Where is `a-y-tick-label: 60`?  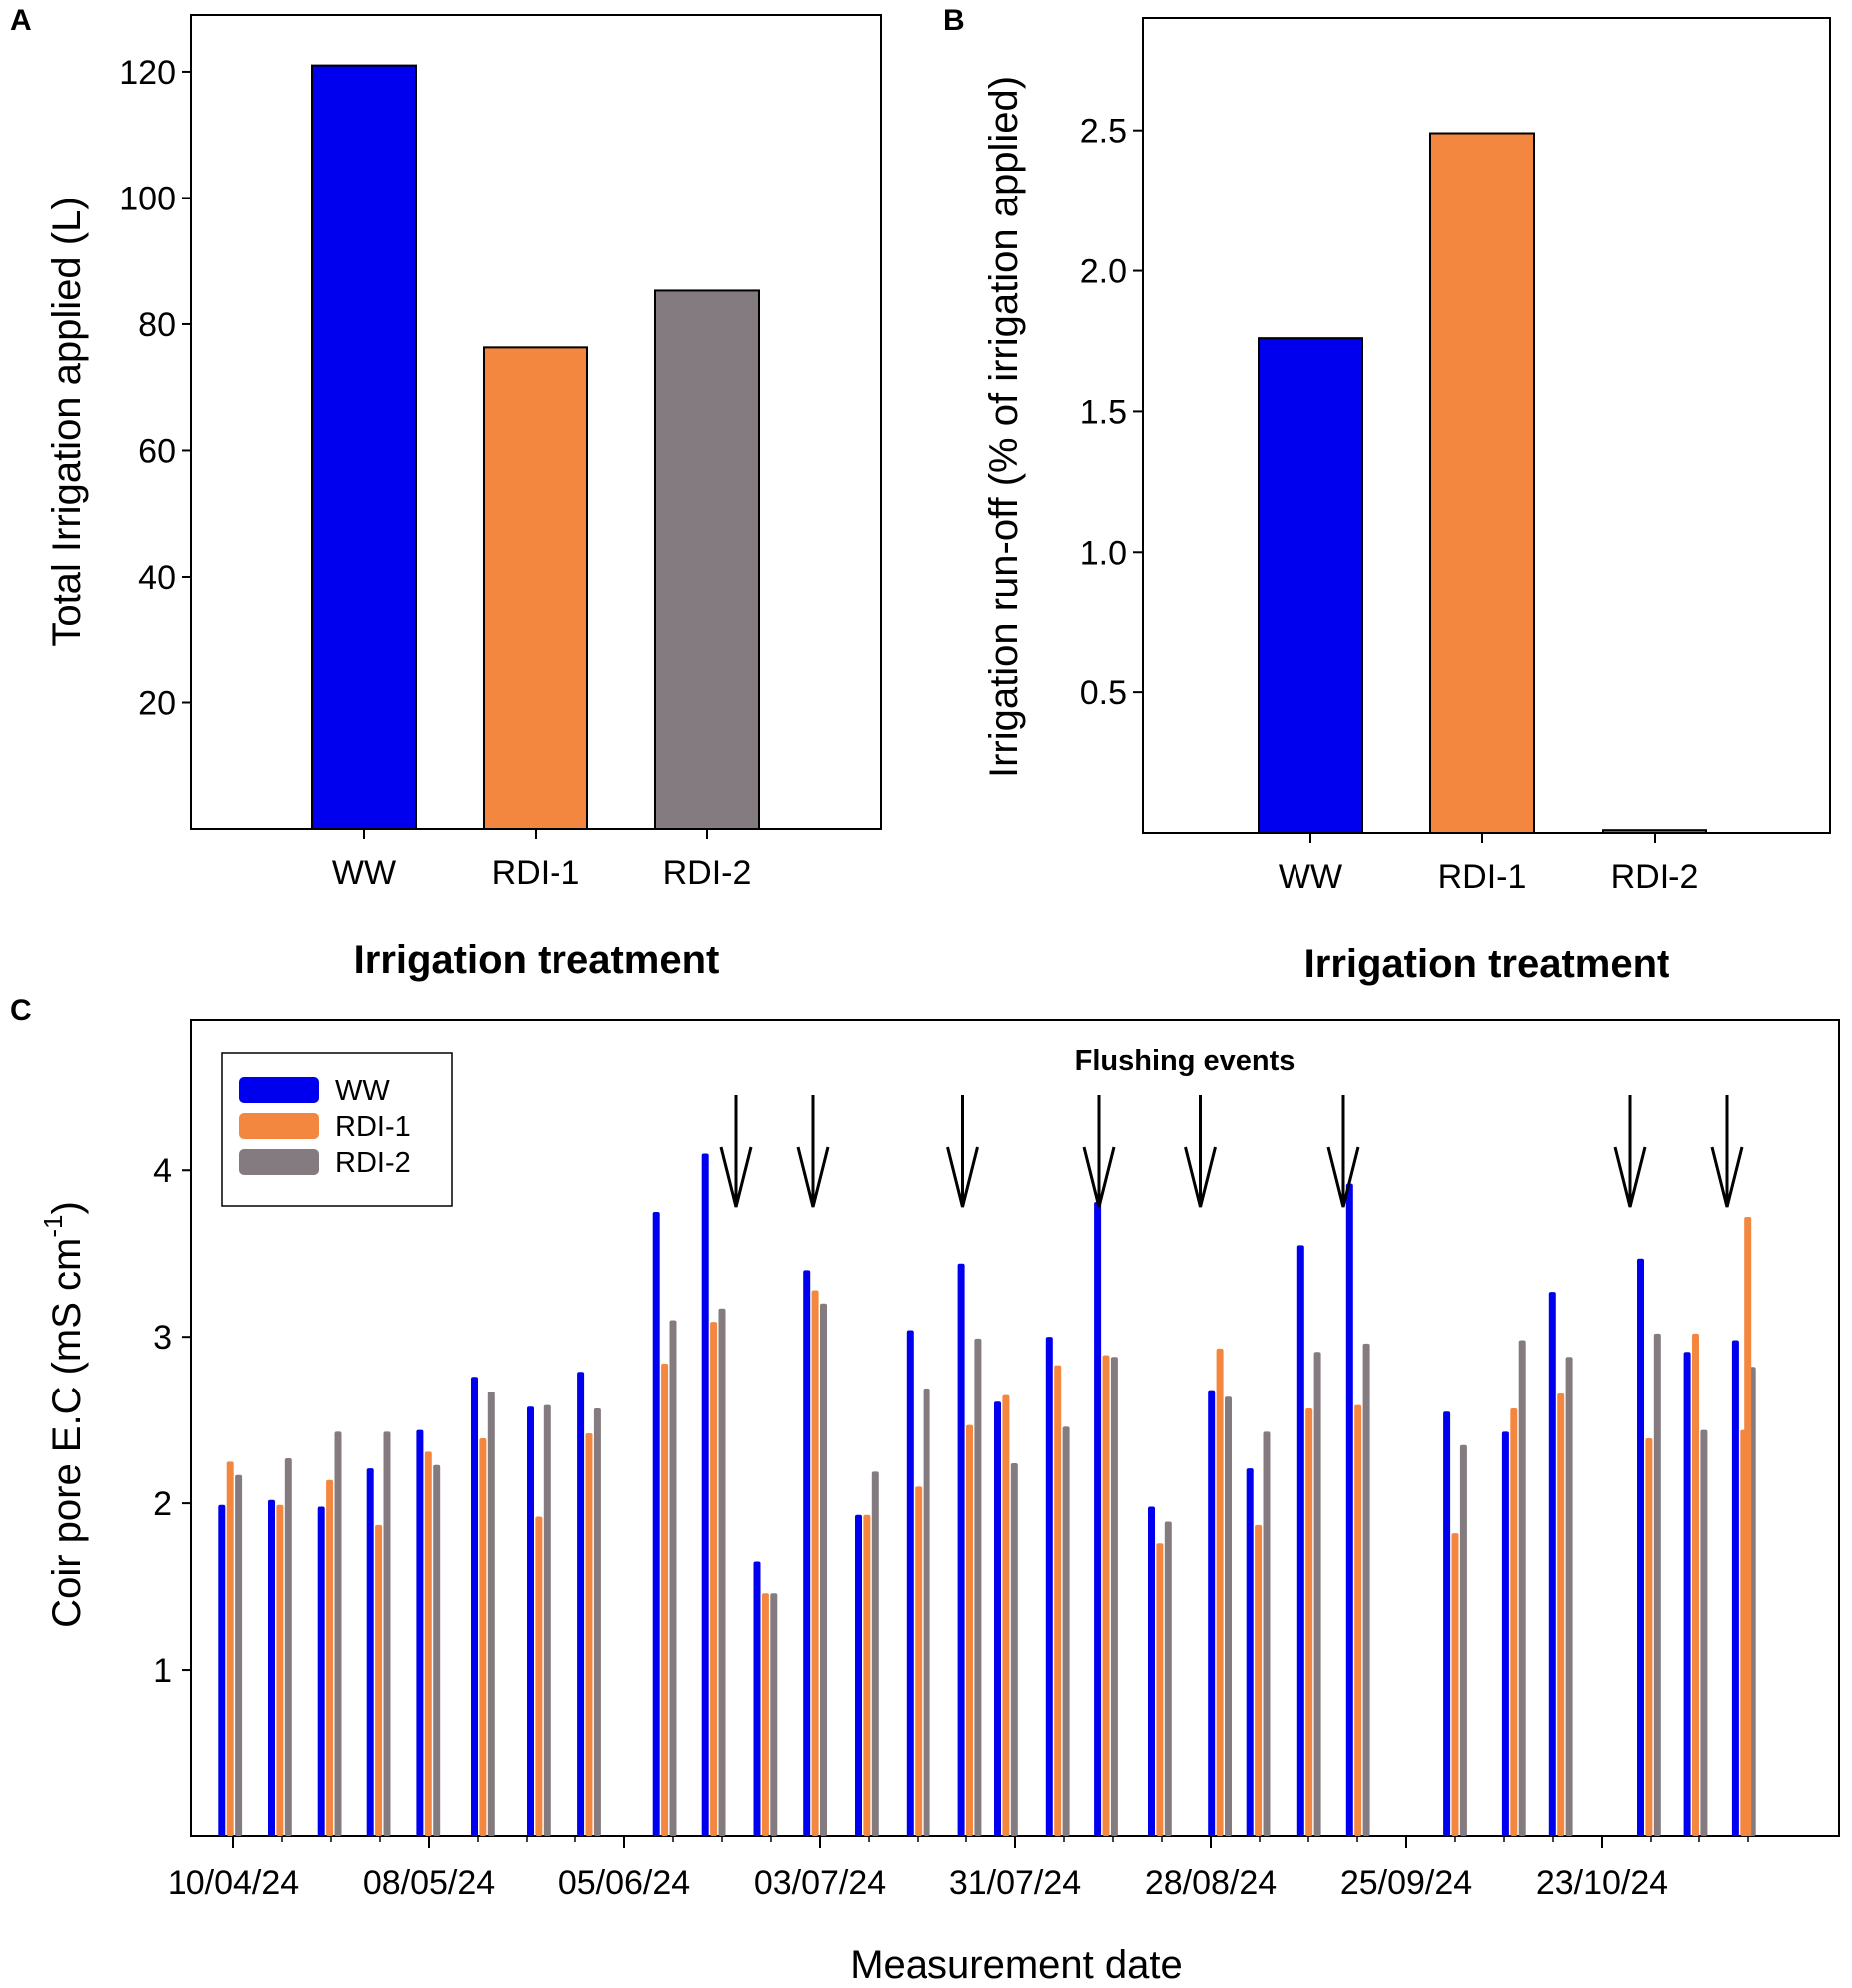
a-y-tick-label: 60 is located at coordinates (157, 451).